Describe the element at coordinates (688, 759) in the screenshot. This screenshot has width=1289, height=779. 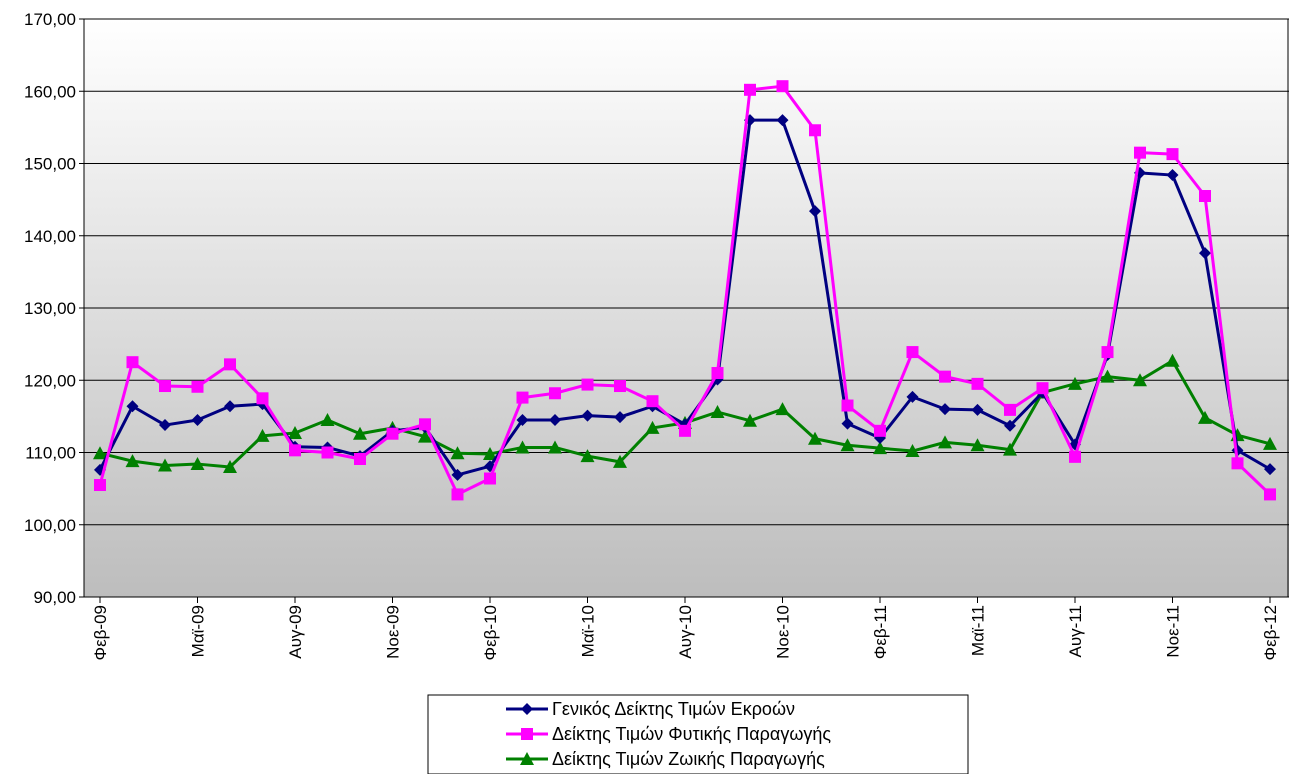
I see `legend-label: Δείκτης Τιμών Ζωικής Παραγωγής` at that location.